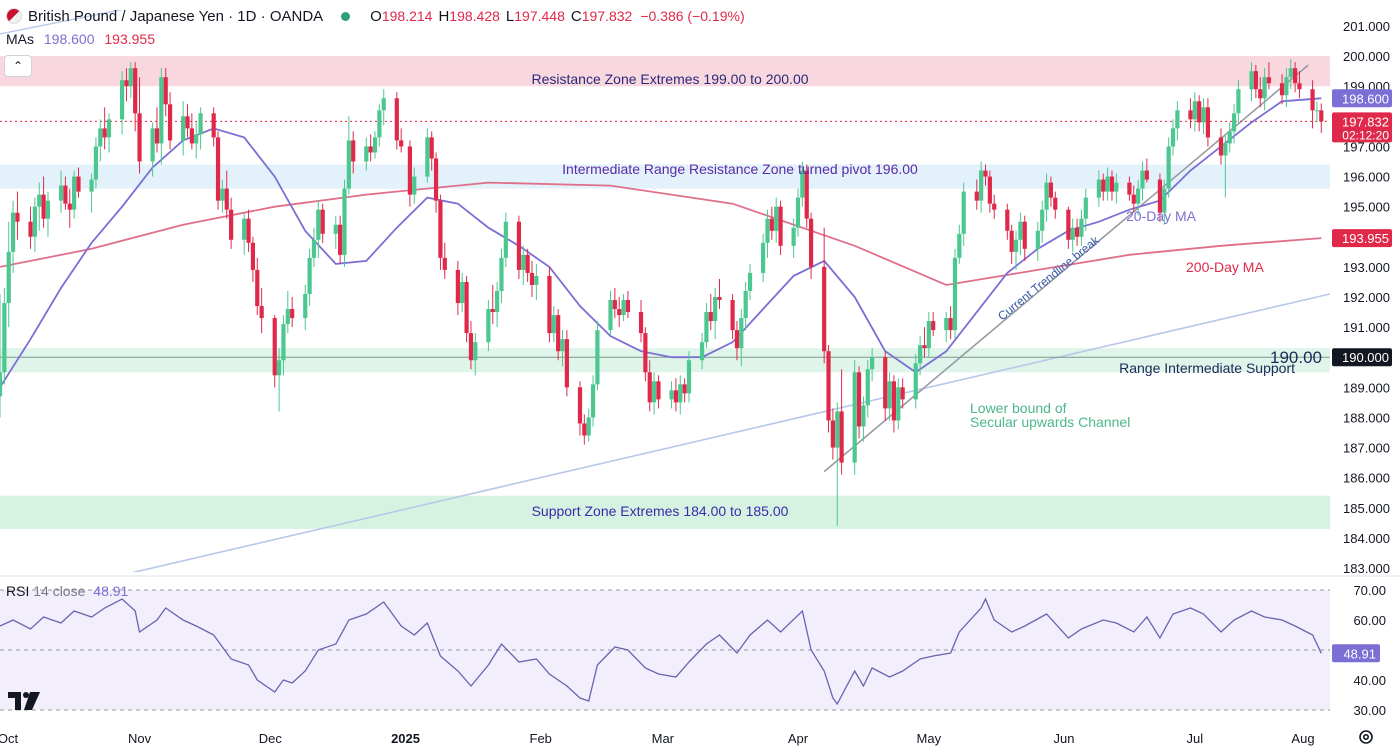 The height and width of the screenshot is (748, 1400). What do you see at coordinates (1359, 653) in the screenshot?
I see `rsi-value-badge-text: 48.91` at bounding box center [1359, 653].